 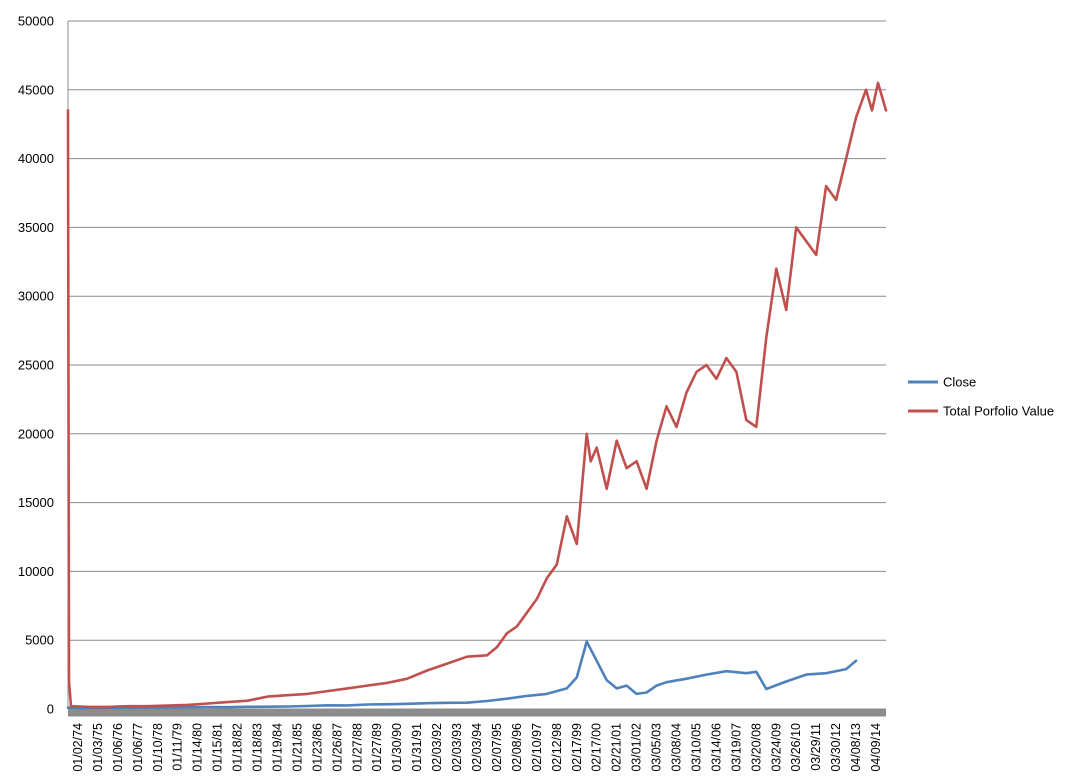 What do you see at coordinates (497, 747) in the screenshot?
I see `x-tick-label: 02/07/95` at bounding box center [497, 747].